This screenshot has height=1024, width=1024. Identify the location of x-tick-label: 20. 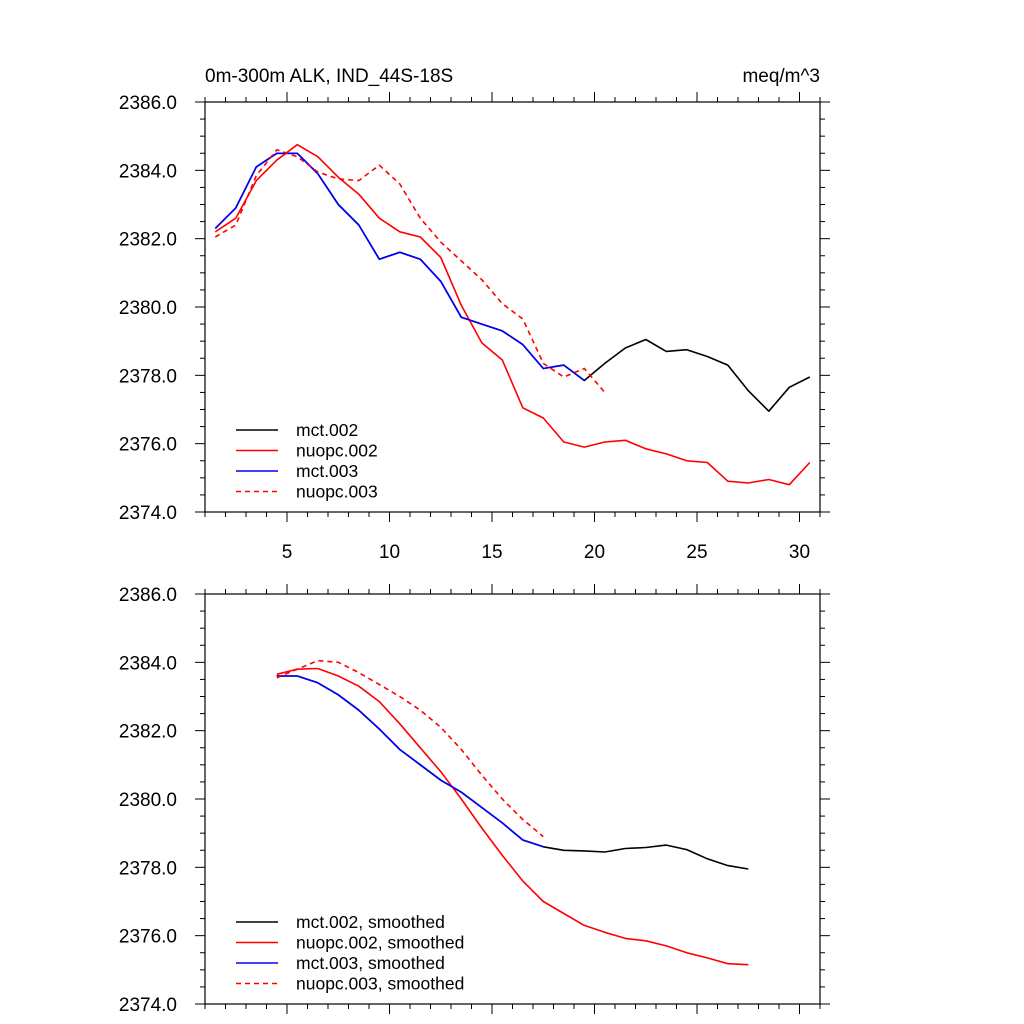
(594, 552).